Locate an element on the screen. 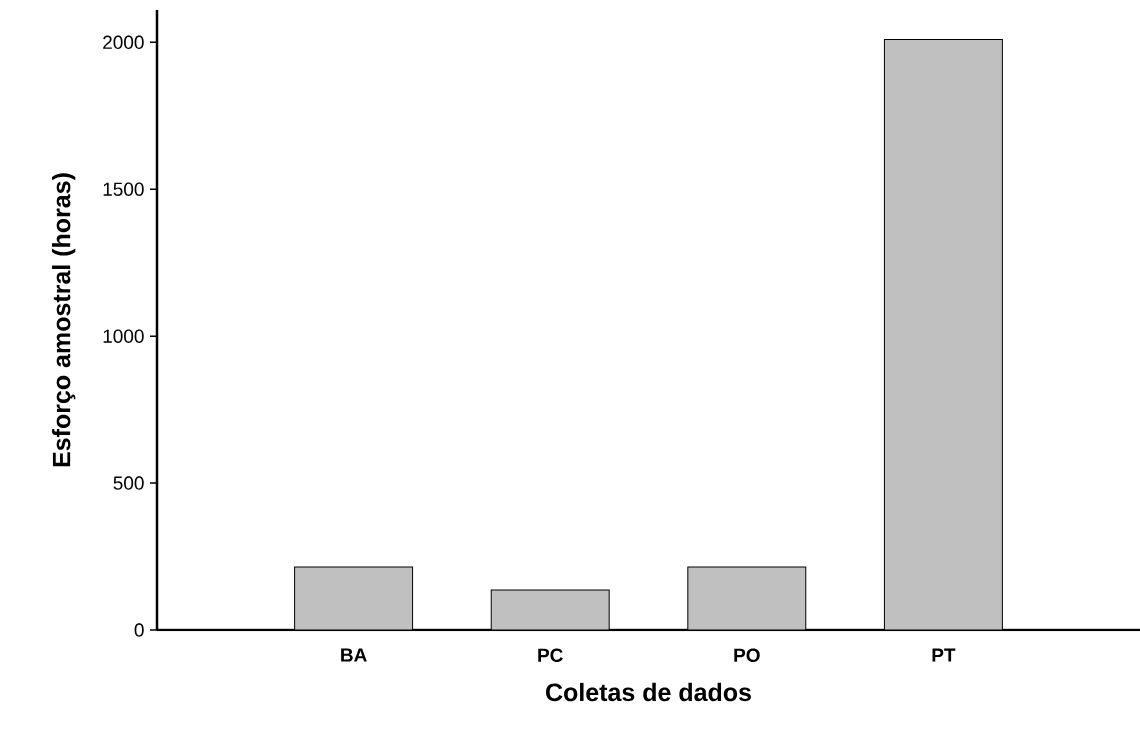  y-tick-label: 500 is located at coordinates (128, 483).